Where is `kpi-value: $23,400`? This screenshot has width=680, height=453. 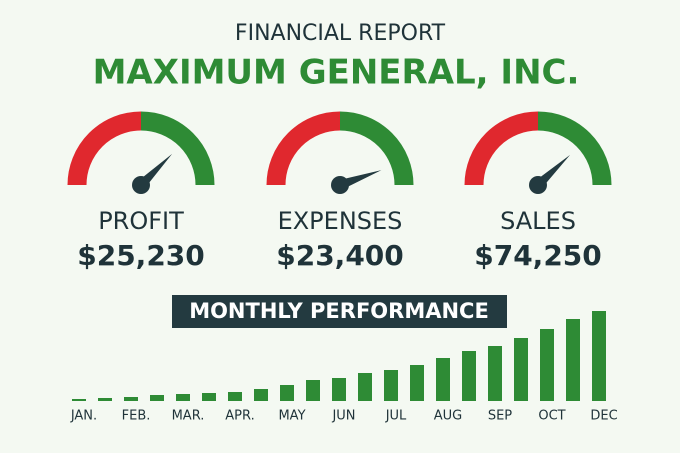 kpi-value: $23,400 is located at coordinates (340, 255).